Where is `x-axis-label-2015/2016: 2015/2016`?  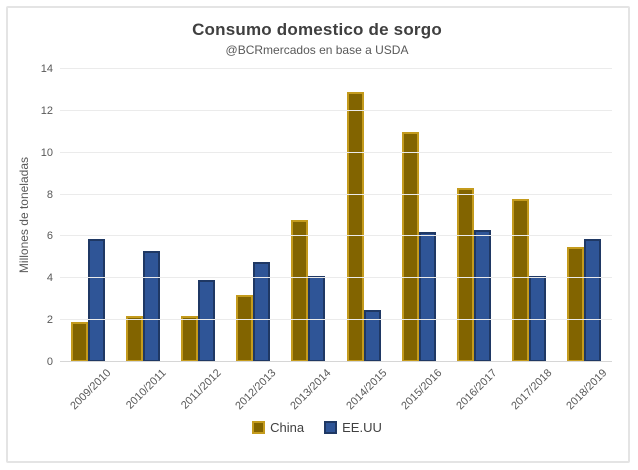 x-axis-label-2015/2016: 2015/2016 is located at coordinates (422, 390).